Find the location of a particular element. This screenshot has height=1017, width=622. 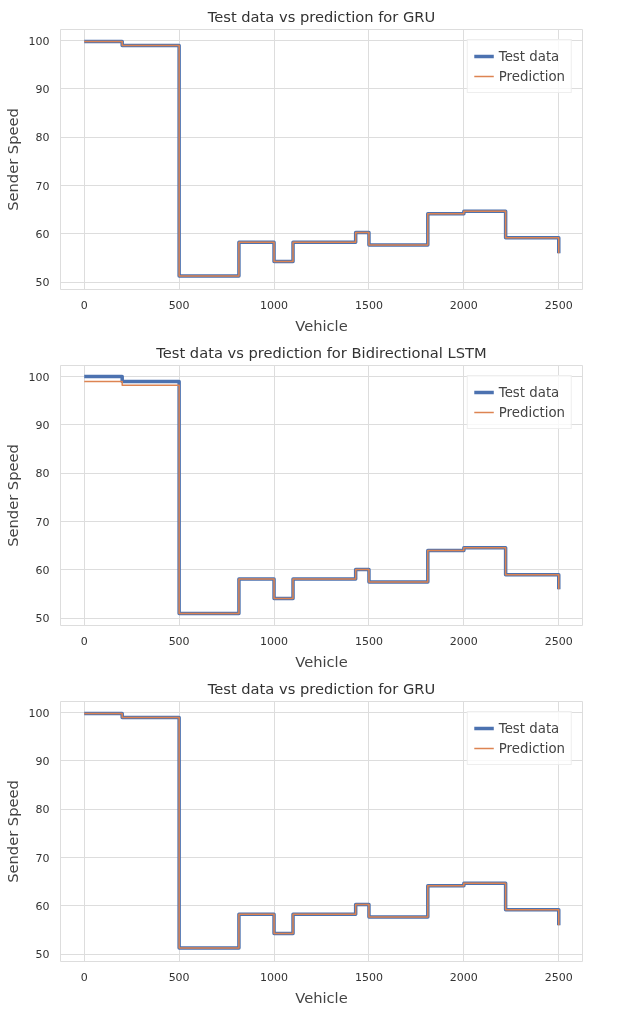

chart-title: Test data vs prediction for Bidirectional LSTM is located at coordinates (321, 352).